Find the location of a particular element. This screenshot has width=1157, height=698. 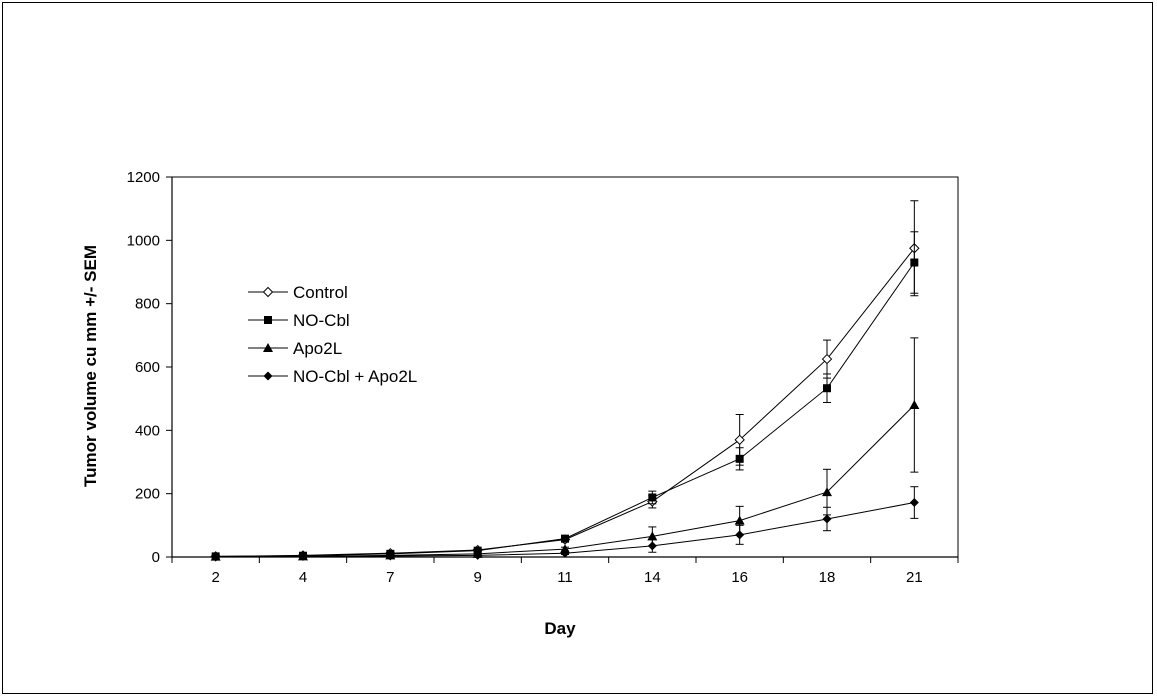

y-tick-label: 400 is located at coordinates (147, 430).